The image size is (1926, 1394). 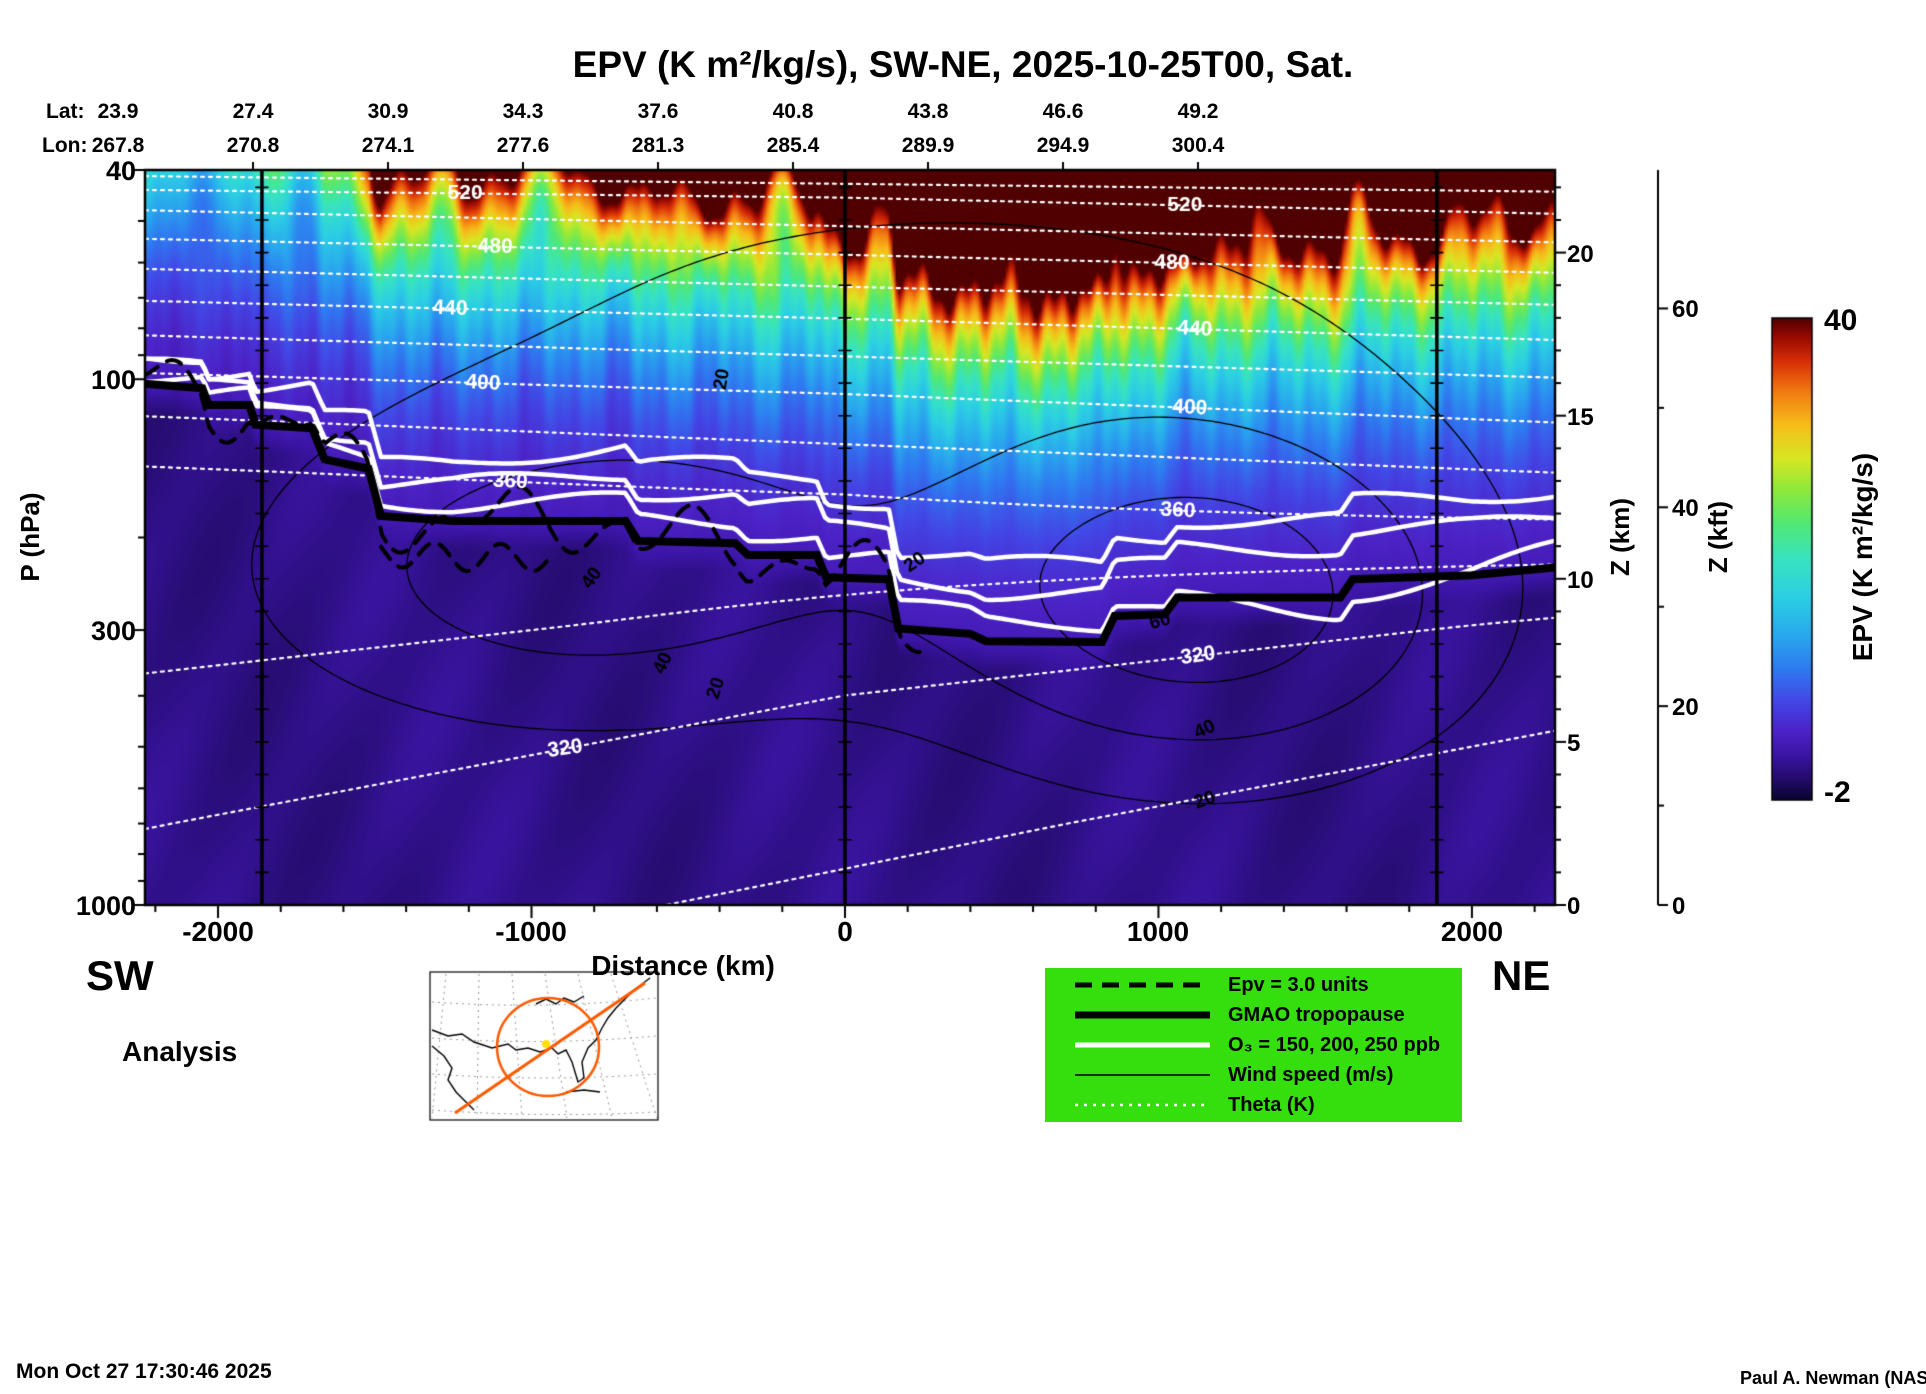 What do you see at coordinates (531, 931) in the screenshot?
I see `x-axis-tick: -1000` at bounding box center [531, 931].